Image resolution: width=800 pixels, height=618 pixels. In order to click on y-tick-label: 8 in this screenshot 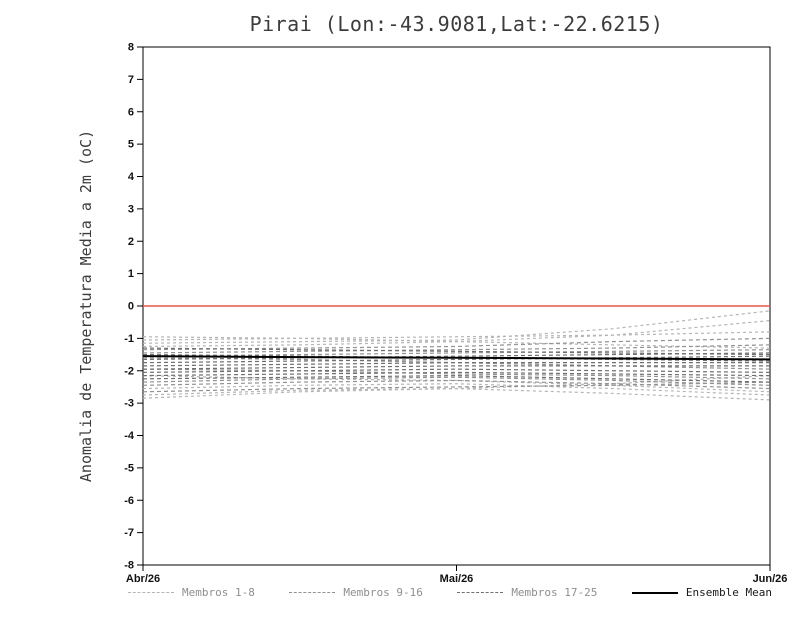, I will do `click(131, 48)`.